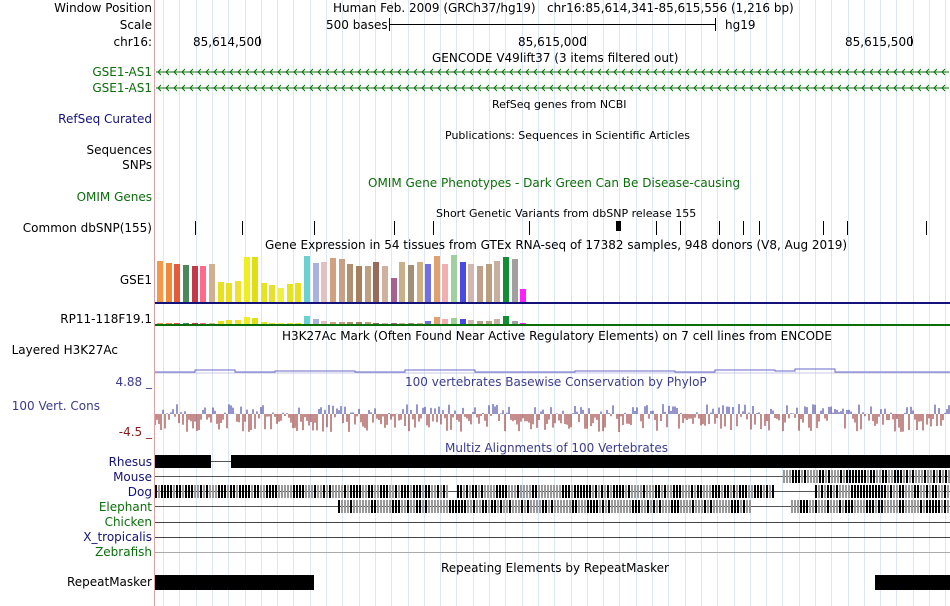 The height and width of the screenshot is (606, 950). Describe the element at coordinates (135, 280) in the screenshot. I see `gse1-label: GSE1` at that location.